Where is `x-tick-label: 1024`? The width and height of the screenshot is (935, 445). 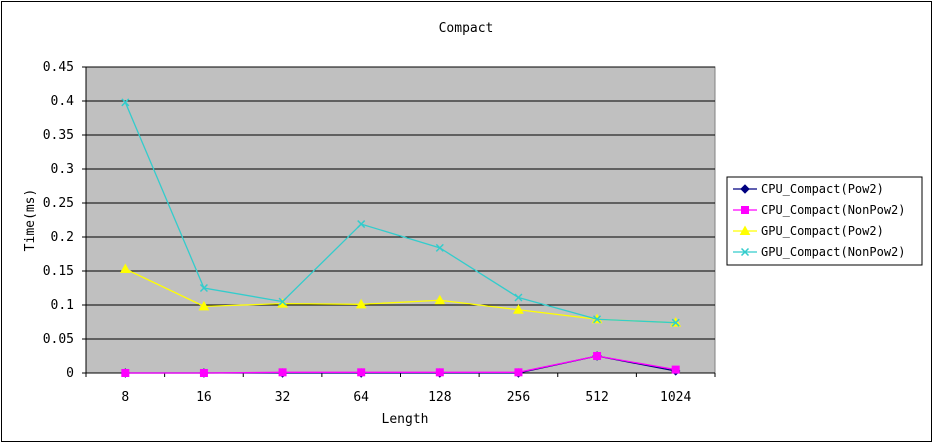 x-tick-label: 1024 is located at coordinates (675, 397).